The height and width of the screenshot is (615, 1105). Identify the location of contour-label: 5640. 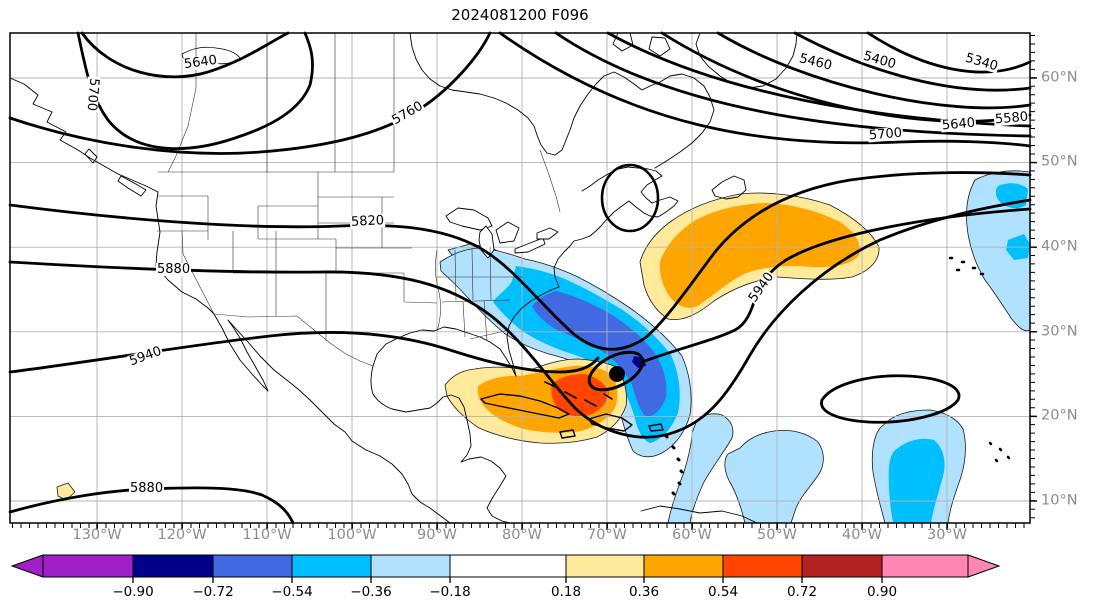
(958, 124).